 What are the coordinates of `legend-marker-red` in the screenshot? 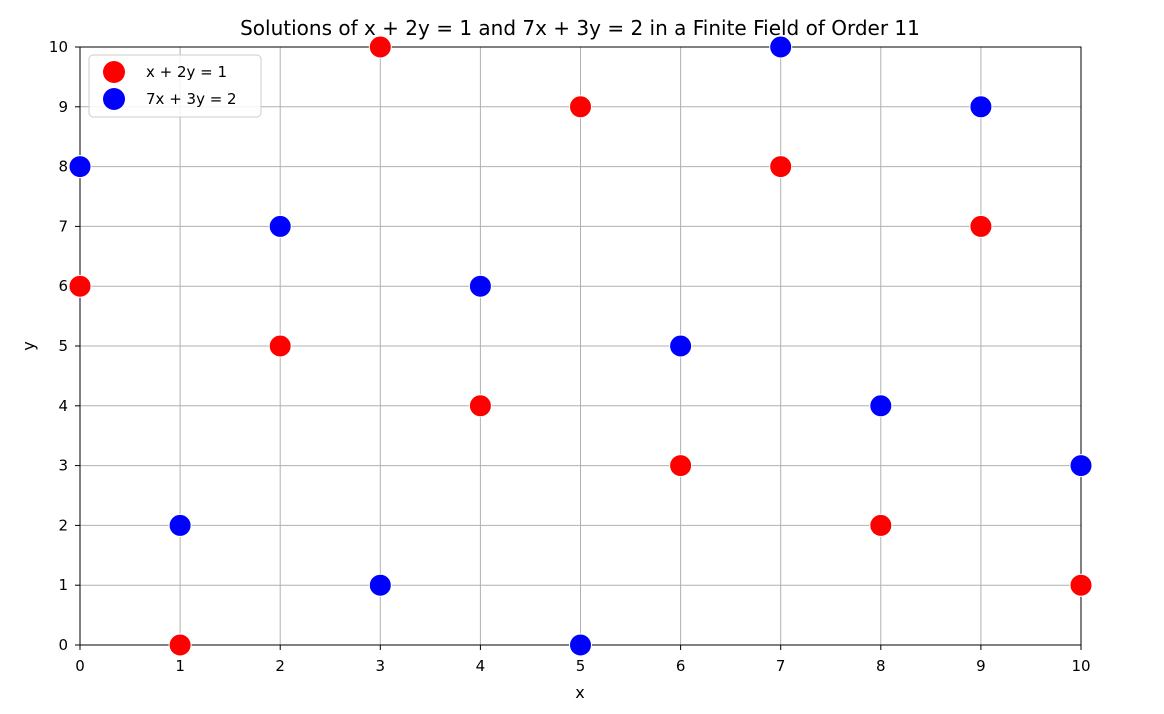 It's located at (114, 72).